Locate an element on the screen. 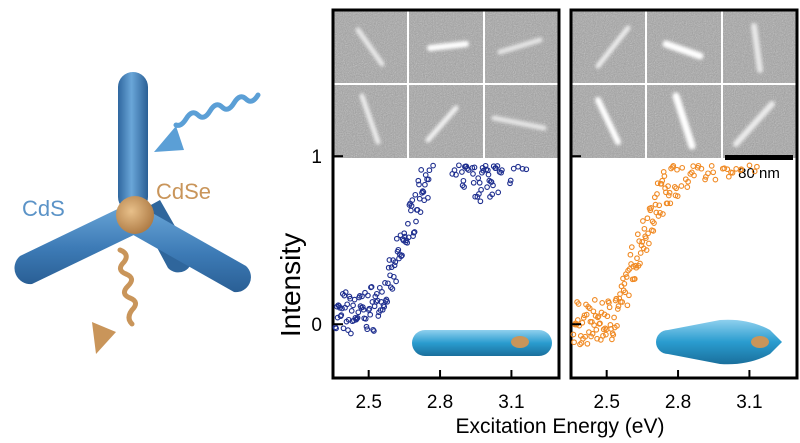  x-axis-title: Excitation Energy (eV) is located at coordinates (560, 426).